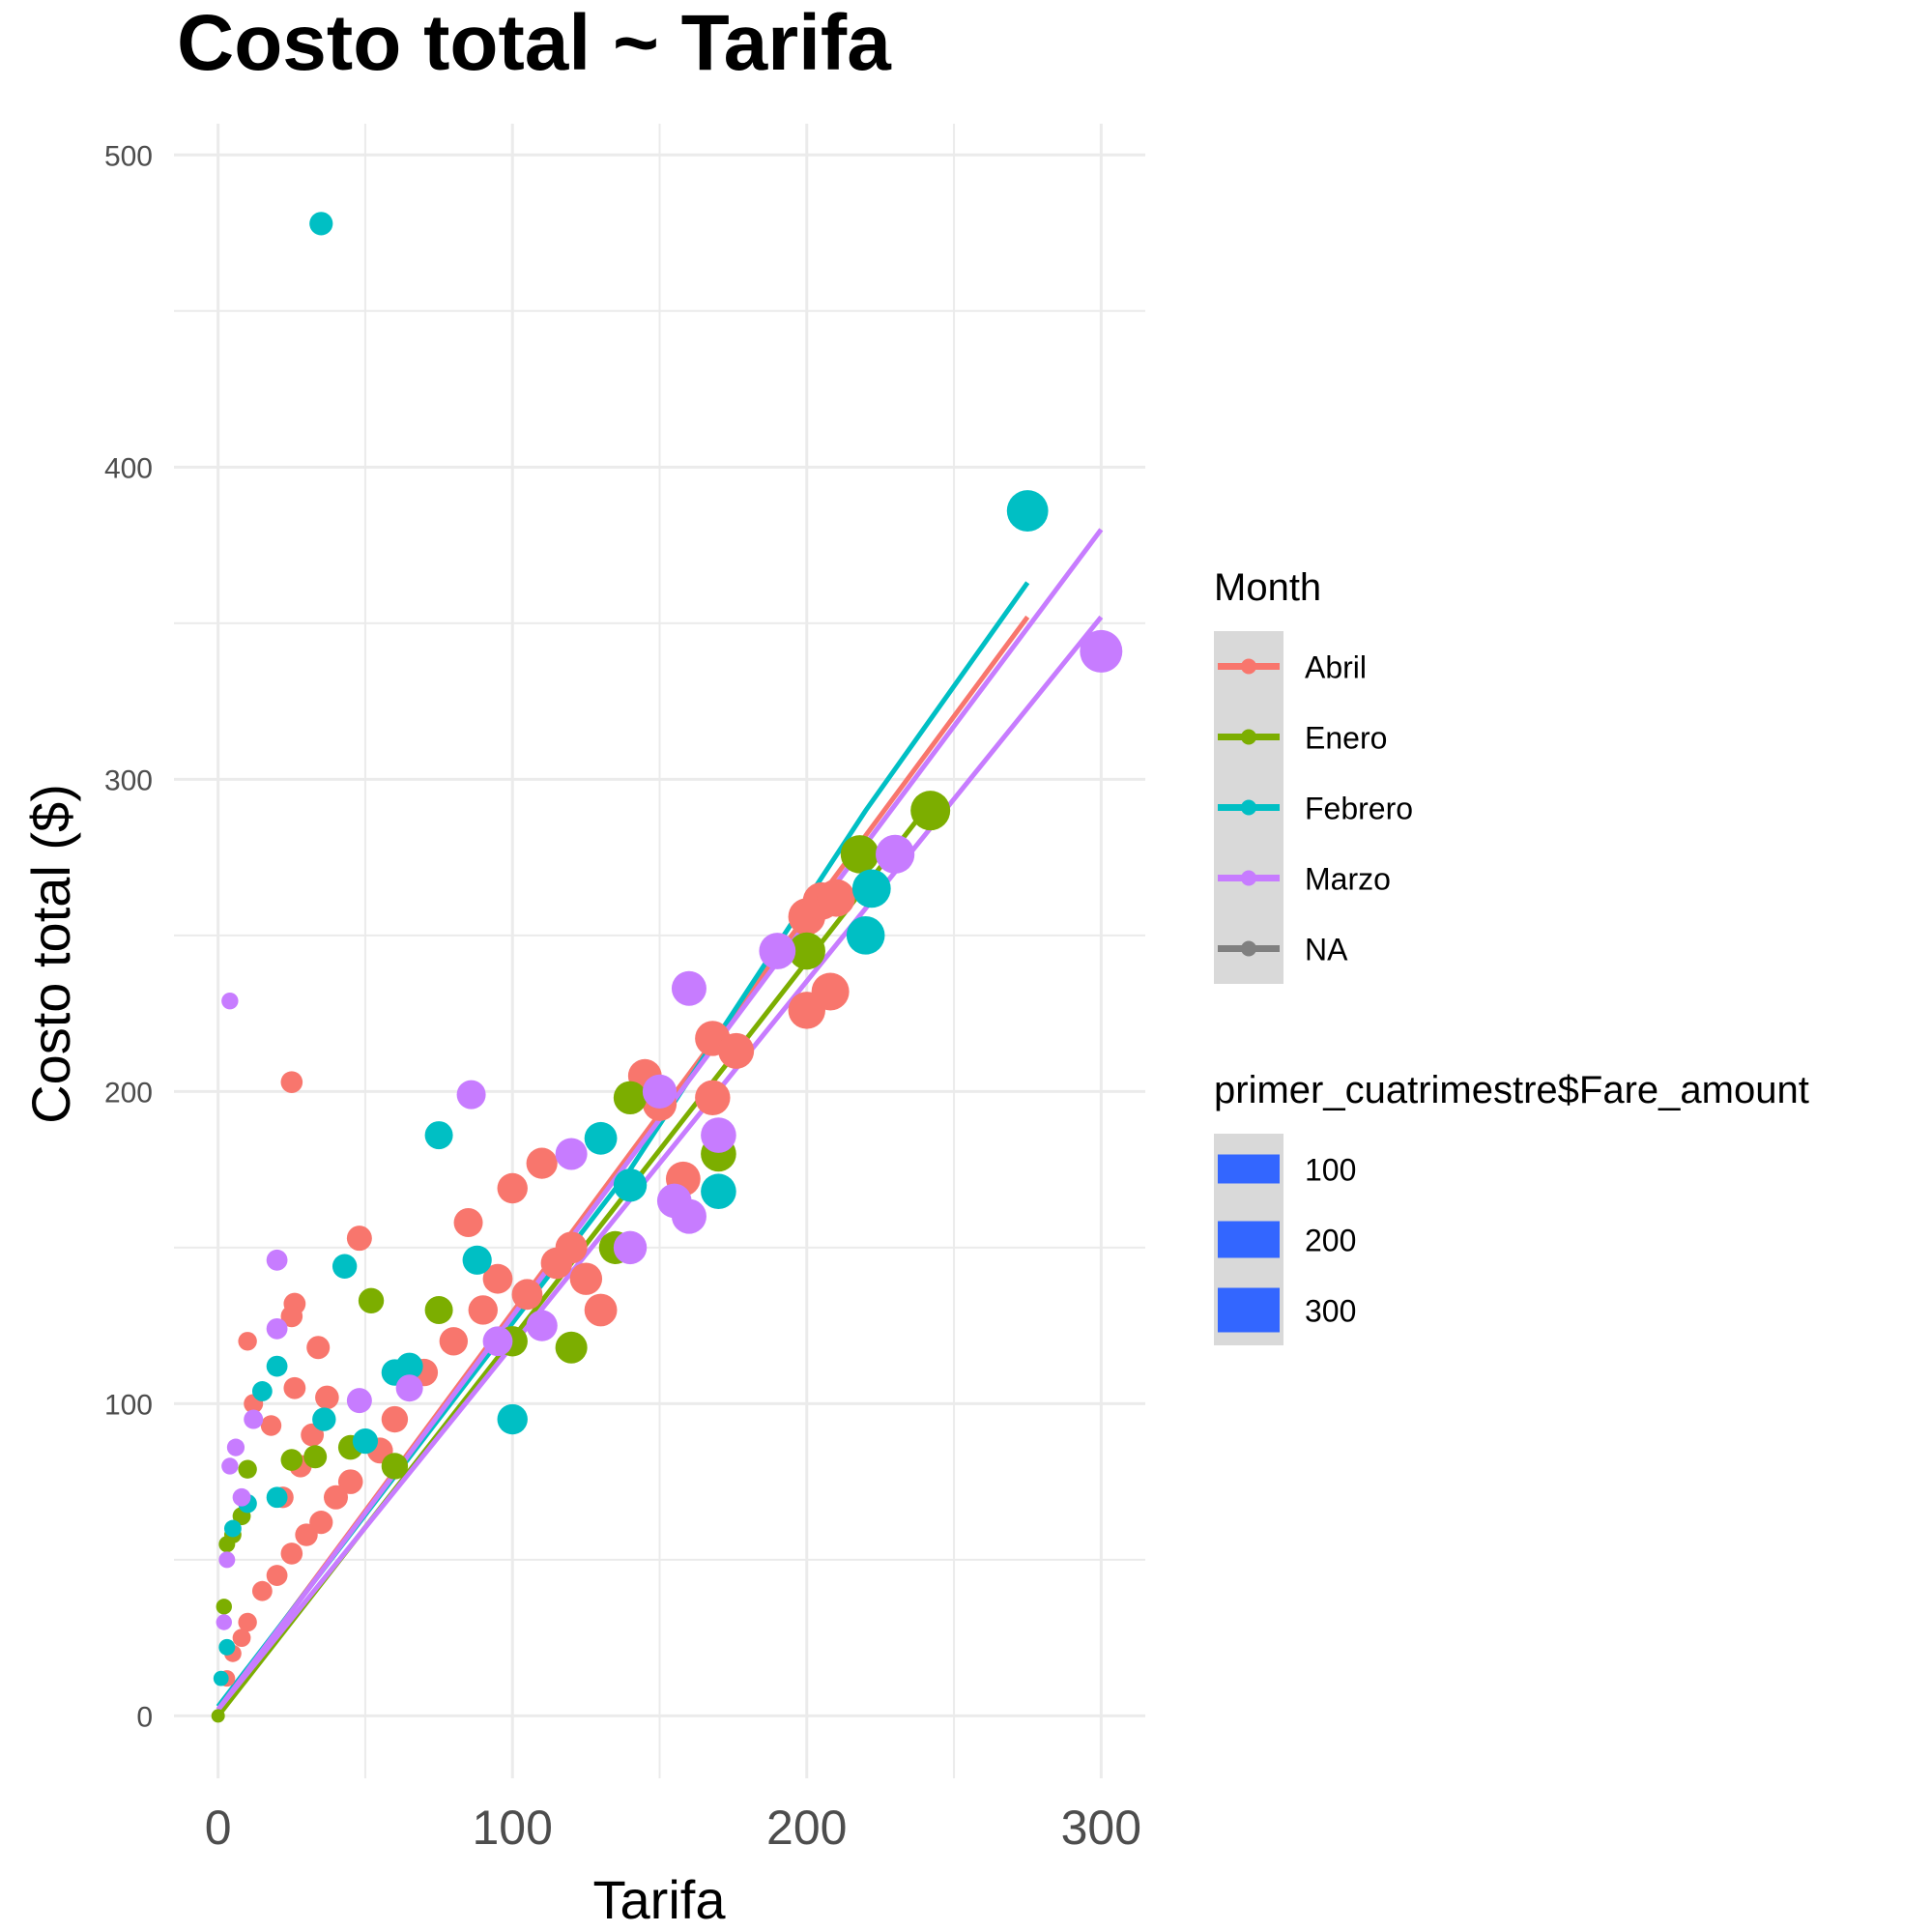 The width and height of the screenshot is (1932, 1932). What do you see at coordinates (806, 1828) in the screenshot?
I see `x-tick-label: 200` at bounding box center [806, 1828].